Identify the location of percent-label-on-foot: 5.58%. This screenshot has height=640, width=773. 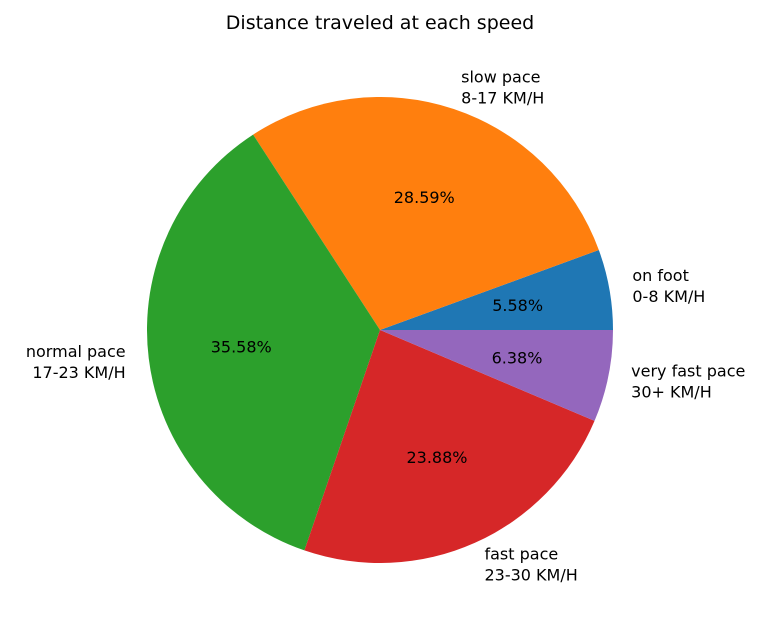
(517, 305).